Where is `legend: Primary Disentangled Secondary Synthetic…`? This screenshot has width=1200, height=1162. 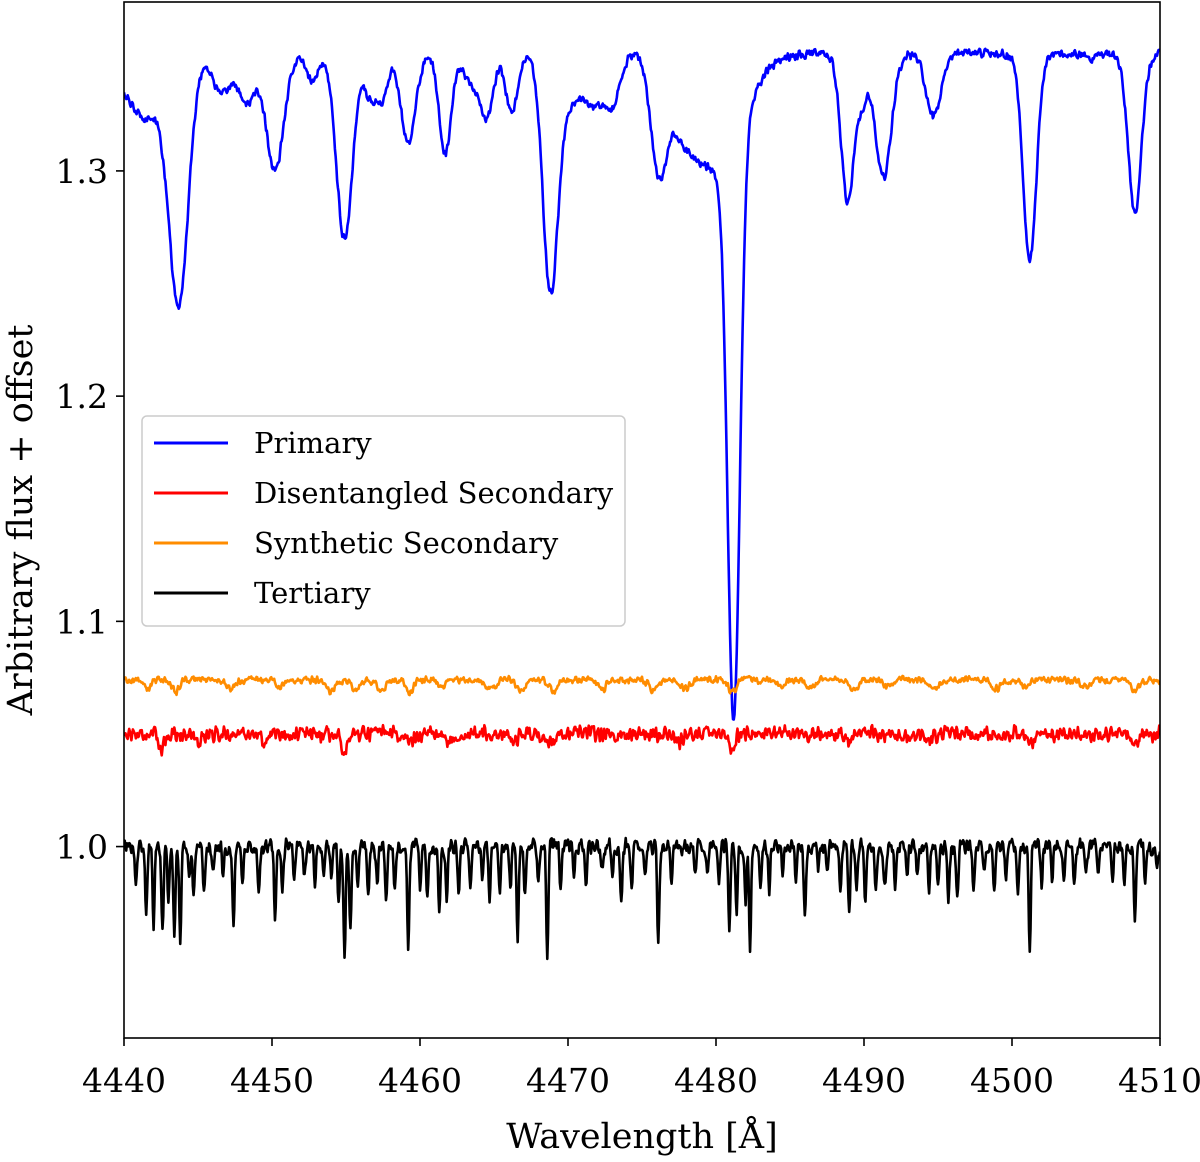
legend: Primary Disentangled Secondary Synthetic… is located at coordinates (383, 521).